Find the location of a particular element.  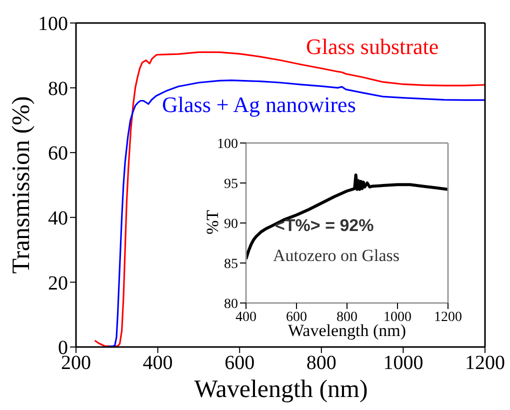

y-axis-title: %T is located at coordinates (212, 222).